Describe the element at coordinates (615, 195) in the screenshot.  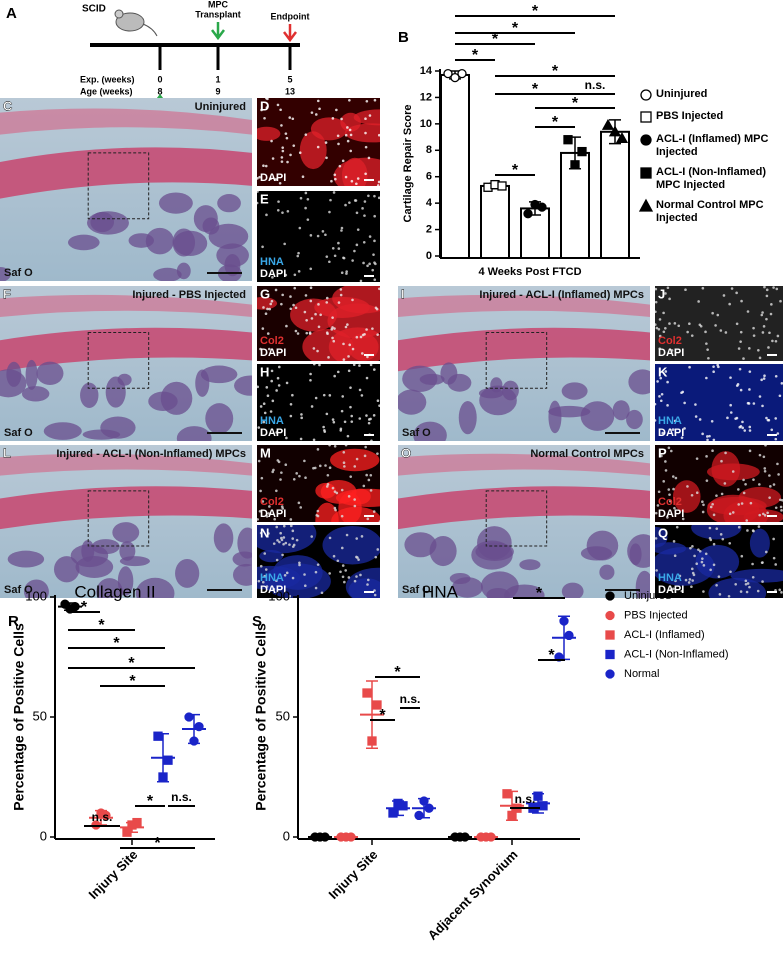
I see `bar` at that location.